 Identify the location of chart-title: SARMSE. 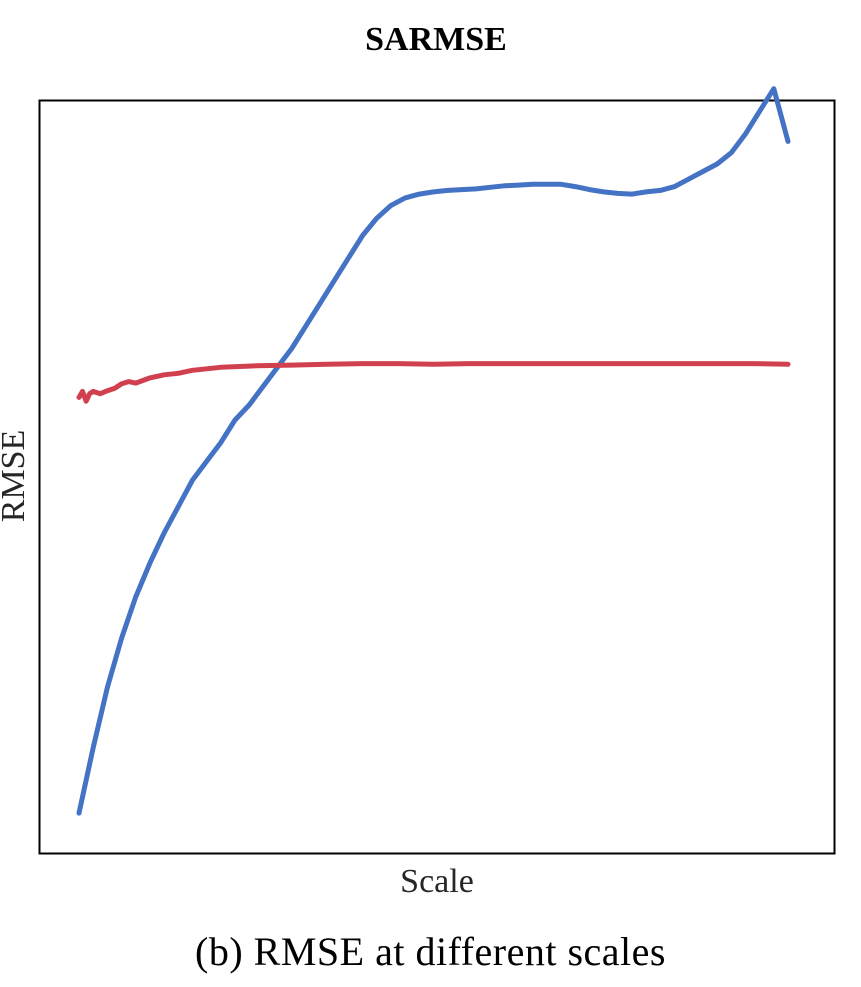
(436, 39).